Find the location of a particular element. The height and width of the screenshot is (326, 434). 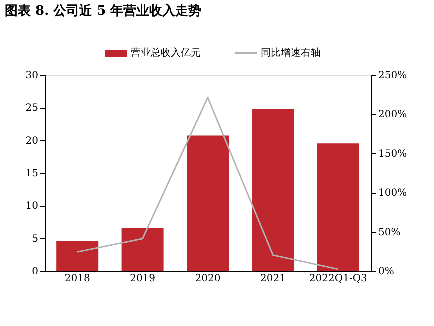

x-tick-label: 2020 is located at coordinates (208, 279).